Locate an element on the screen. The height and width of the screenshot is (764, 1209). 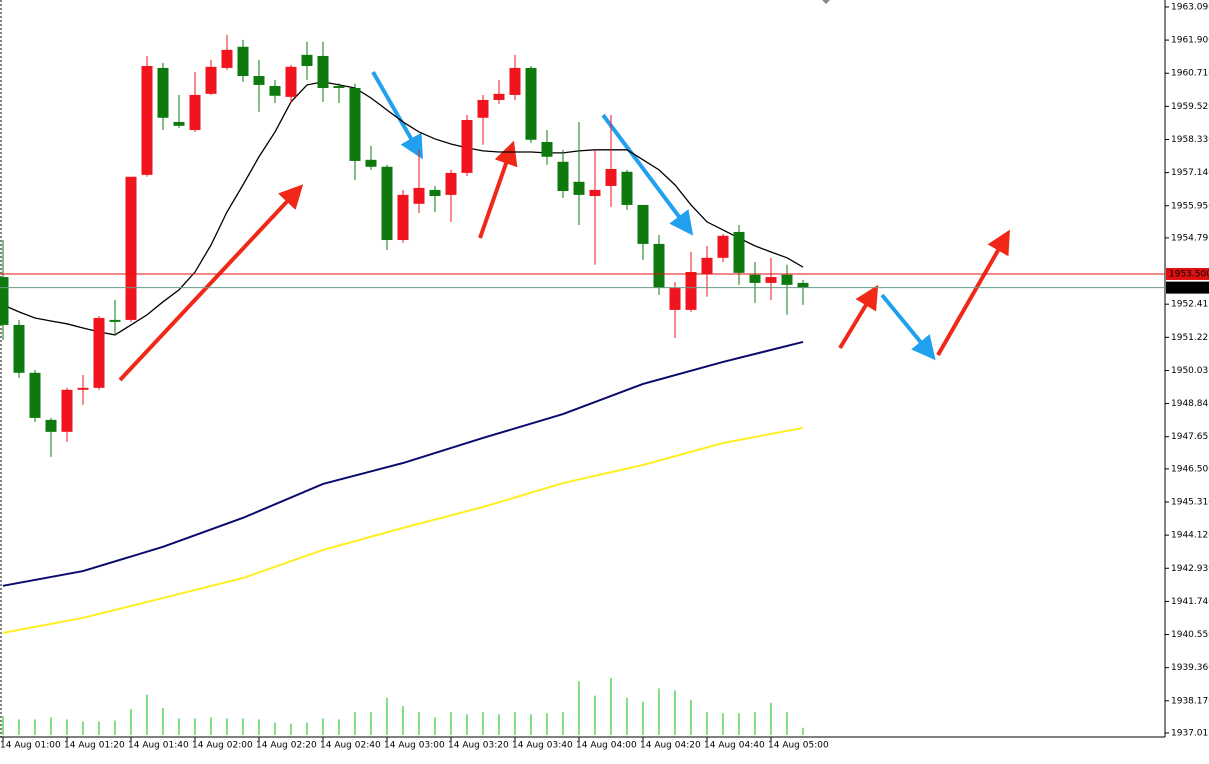
y-tick-label: 1946.500 is located at coordinates (1190, 469).